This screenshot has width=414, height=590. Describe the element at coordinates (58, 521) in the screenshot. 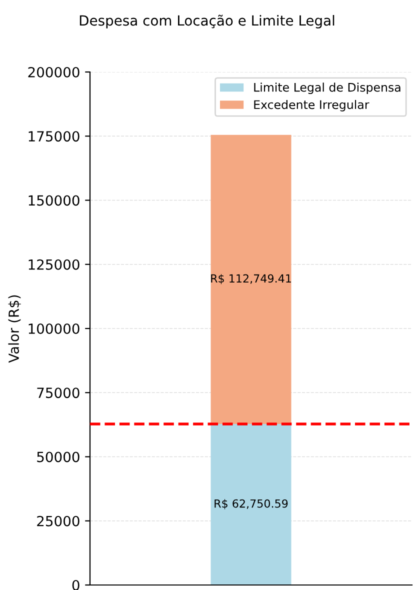

I see `y-tick-label: 25000` at that location.